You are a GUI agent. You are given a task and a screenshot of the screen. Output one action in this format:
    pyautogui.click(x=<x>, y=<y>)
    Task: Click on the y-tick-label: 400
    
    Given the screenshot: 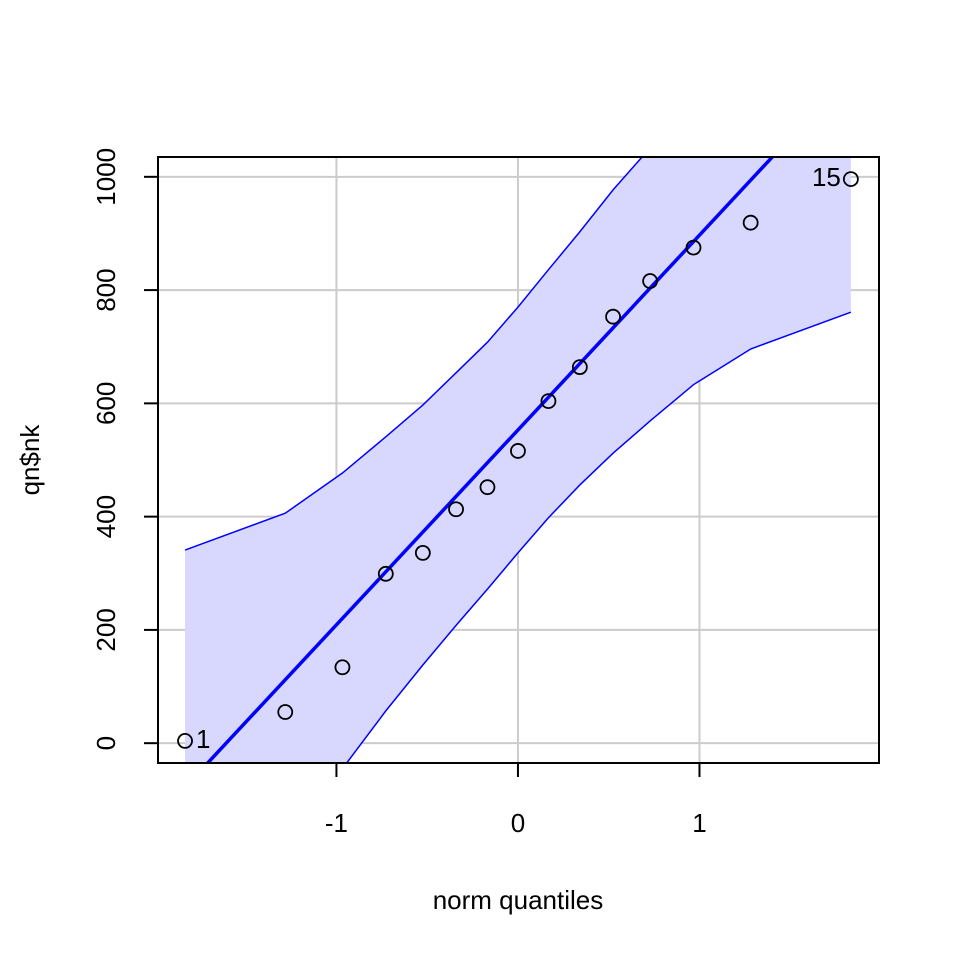 What is the action you would take?
    pyautogui.click(x=106, y=516)
    